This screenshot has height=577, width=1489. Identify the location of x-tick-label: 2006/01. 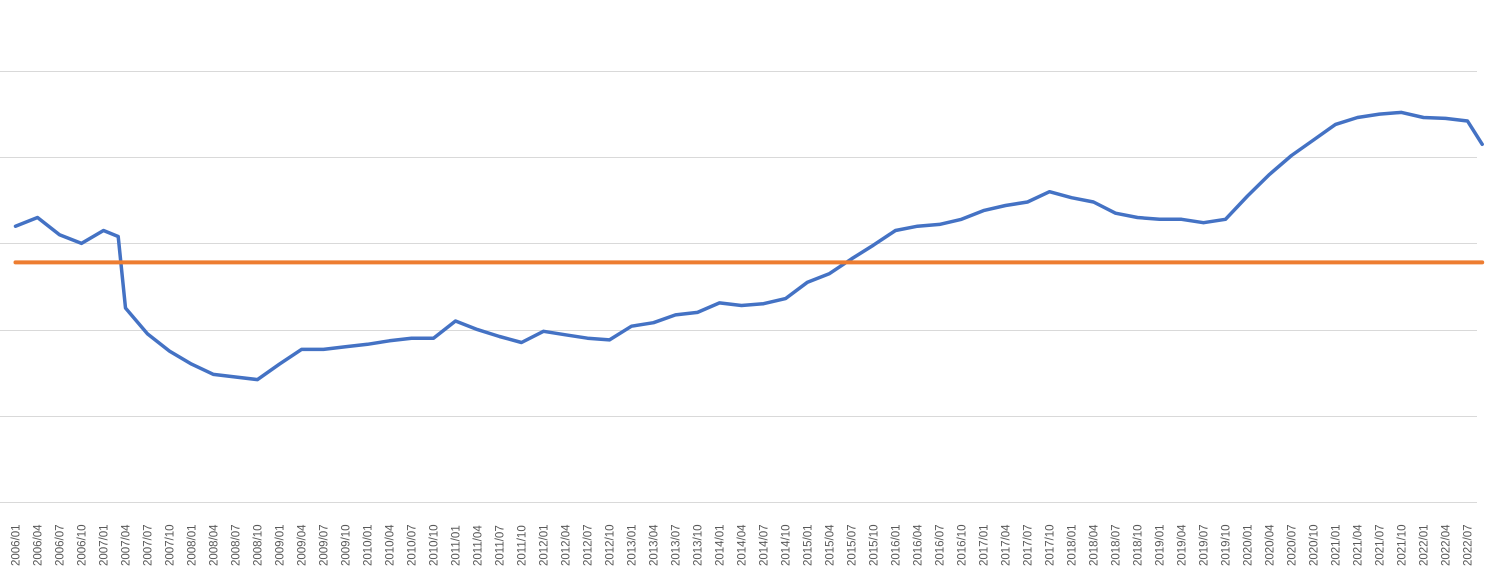
(17, 545).